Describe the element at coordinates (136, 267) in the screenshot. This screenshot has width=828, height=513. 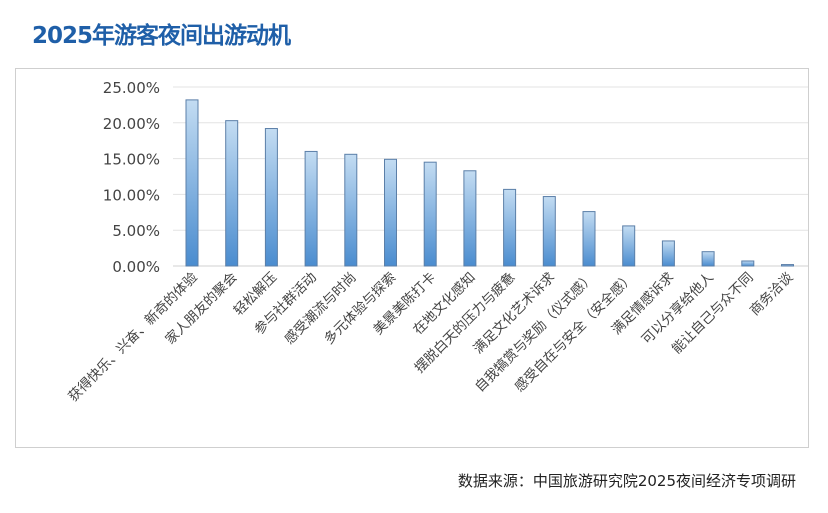
I see `y-tick-label: 0.00%` at that location.